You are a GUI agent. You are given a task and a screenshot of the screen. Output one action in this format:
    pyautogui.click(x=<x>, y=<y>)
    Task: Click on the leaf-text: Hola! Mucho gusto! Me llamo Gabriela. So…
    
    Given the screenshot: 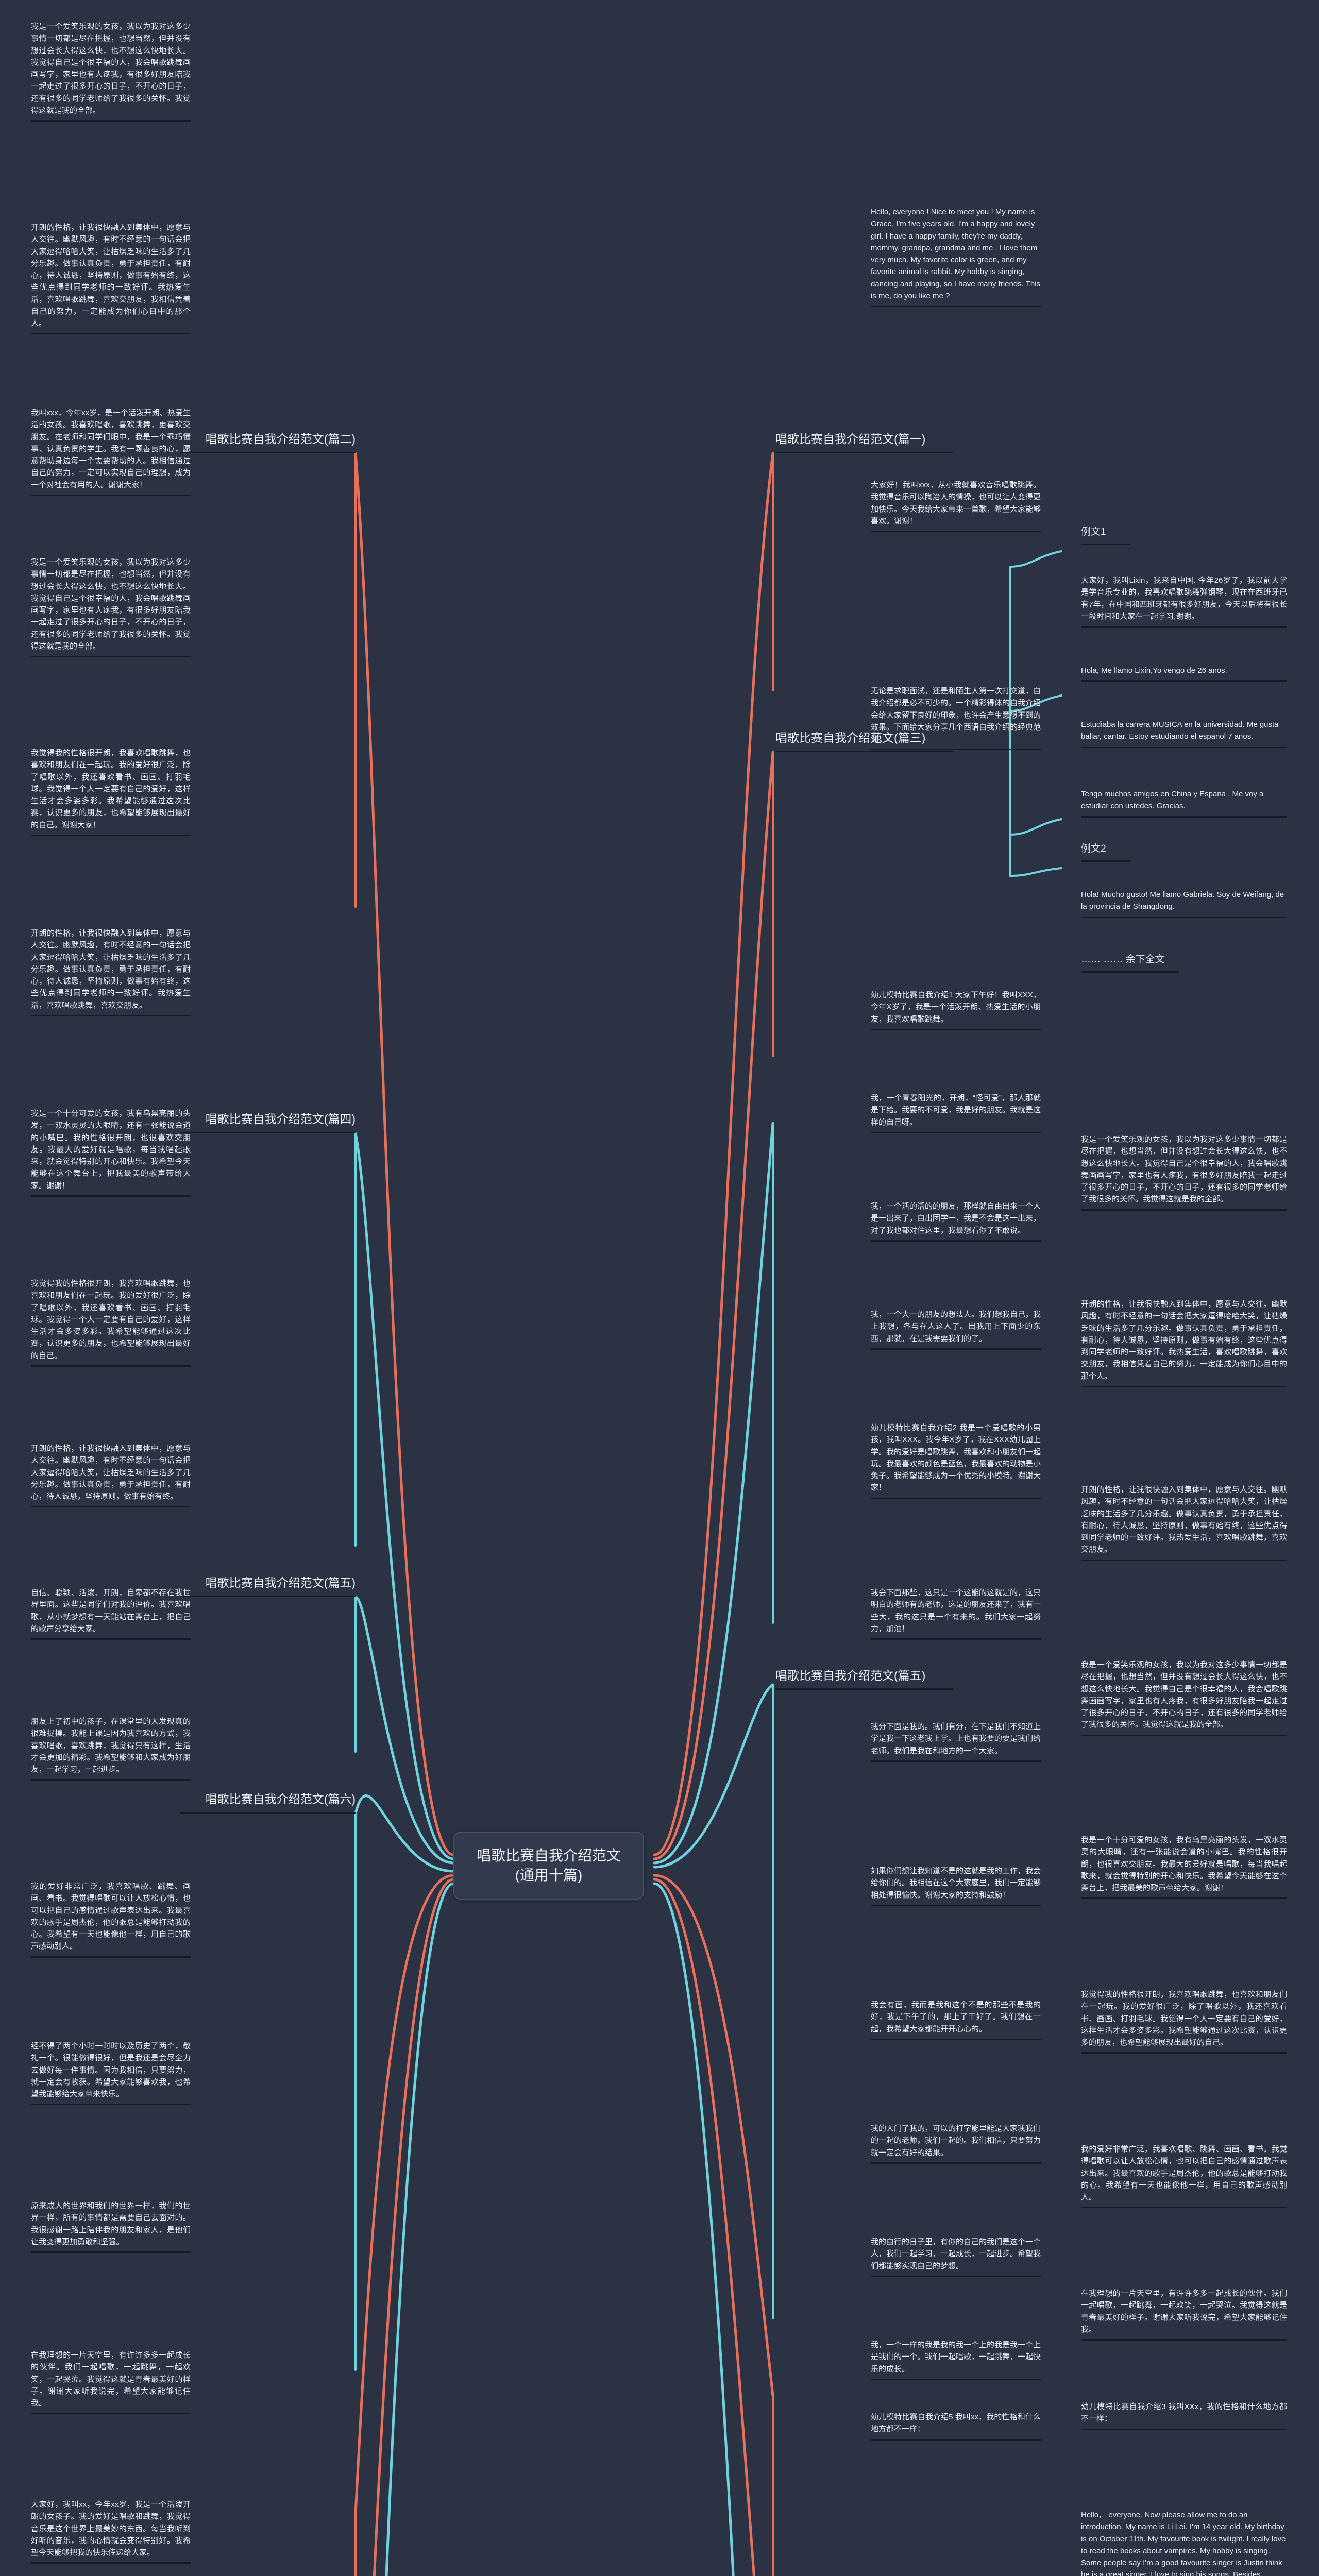 What is the action you would take?
    pyautogui.click(x=1182, y=900)
    